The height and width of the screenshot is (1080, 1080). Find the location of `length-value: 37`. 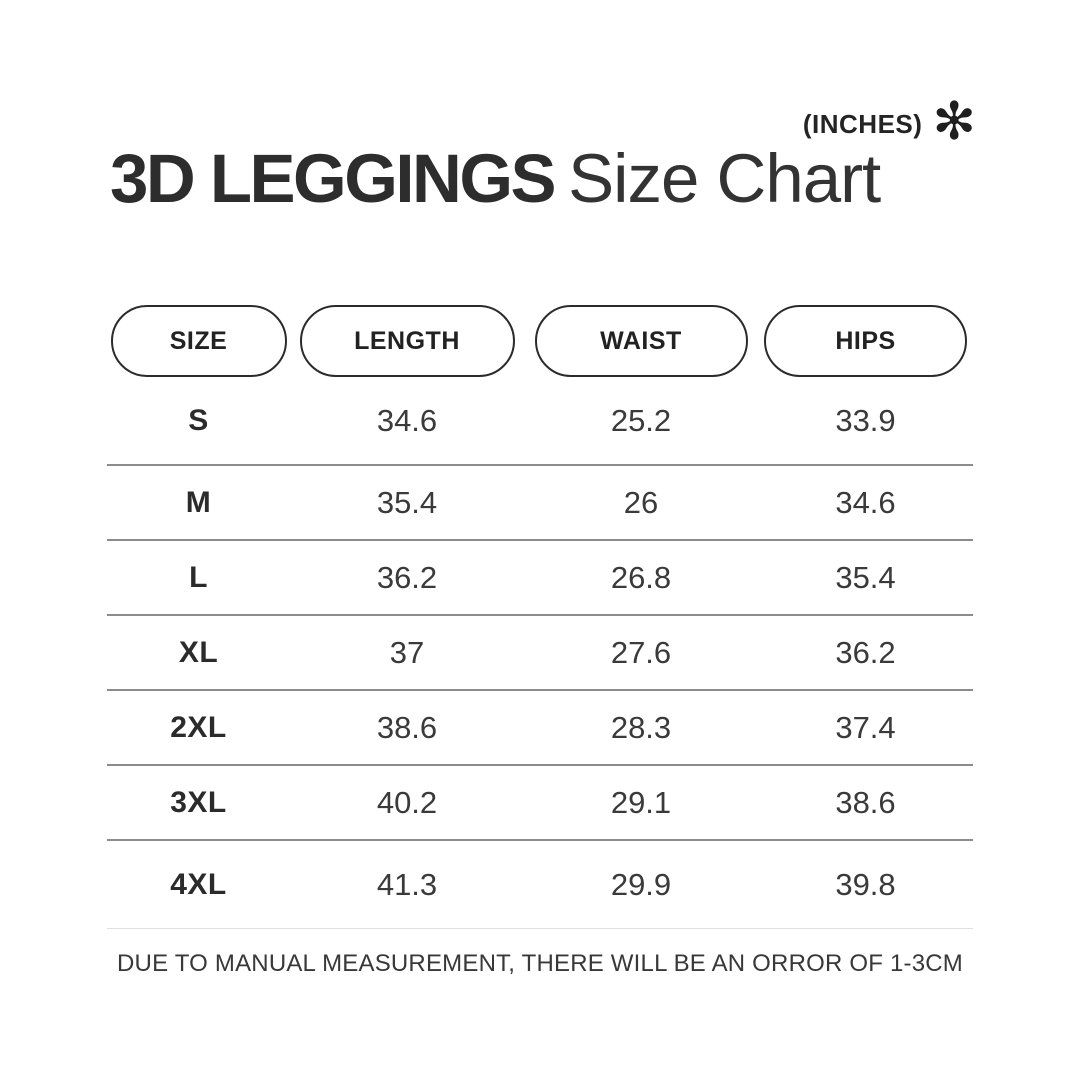

length-value: 37 is located at coordinates (407, 652).